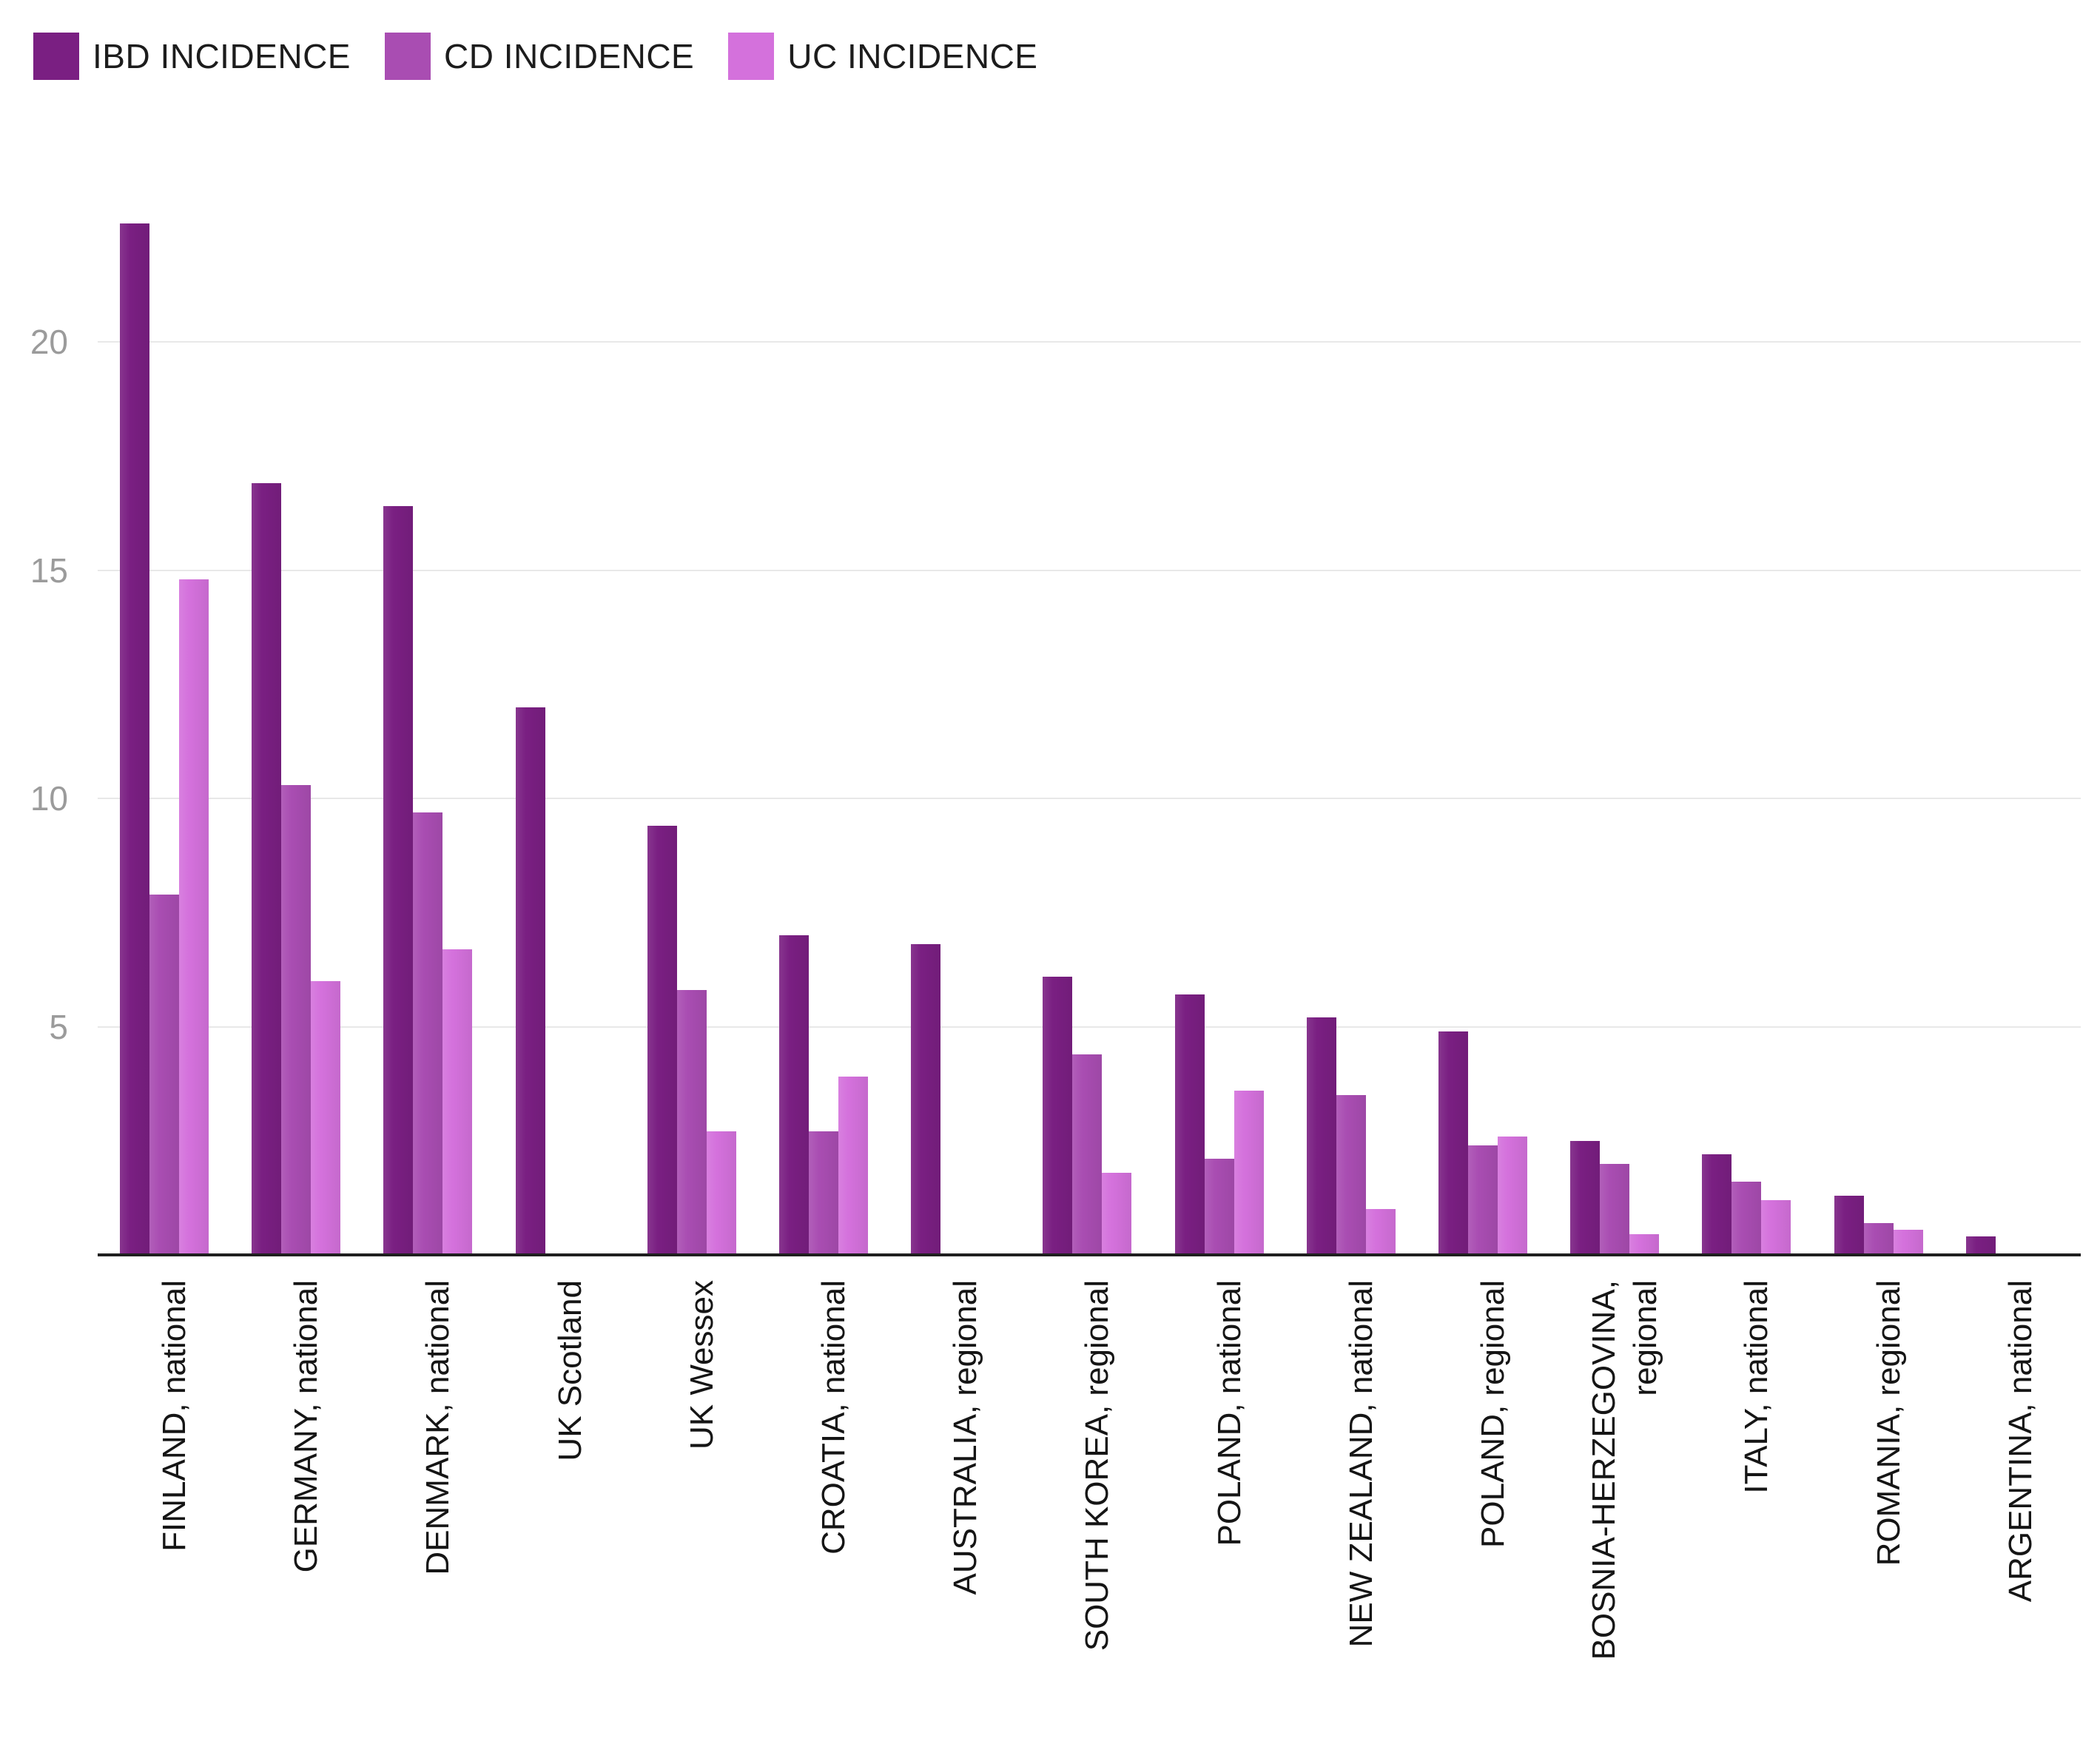  I want to click on legend-label-ibd: IBD INCIDENCE, so click(222, 56).